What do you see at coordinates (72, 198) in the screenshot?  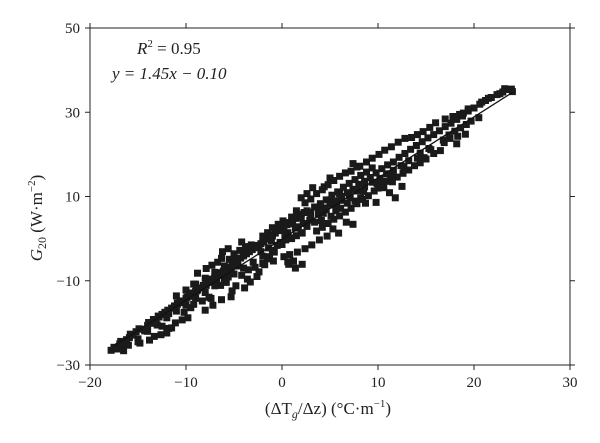 I see `y-tick-label: 10` at bounding box center [72, 198].